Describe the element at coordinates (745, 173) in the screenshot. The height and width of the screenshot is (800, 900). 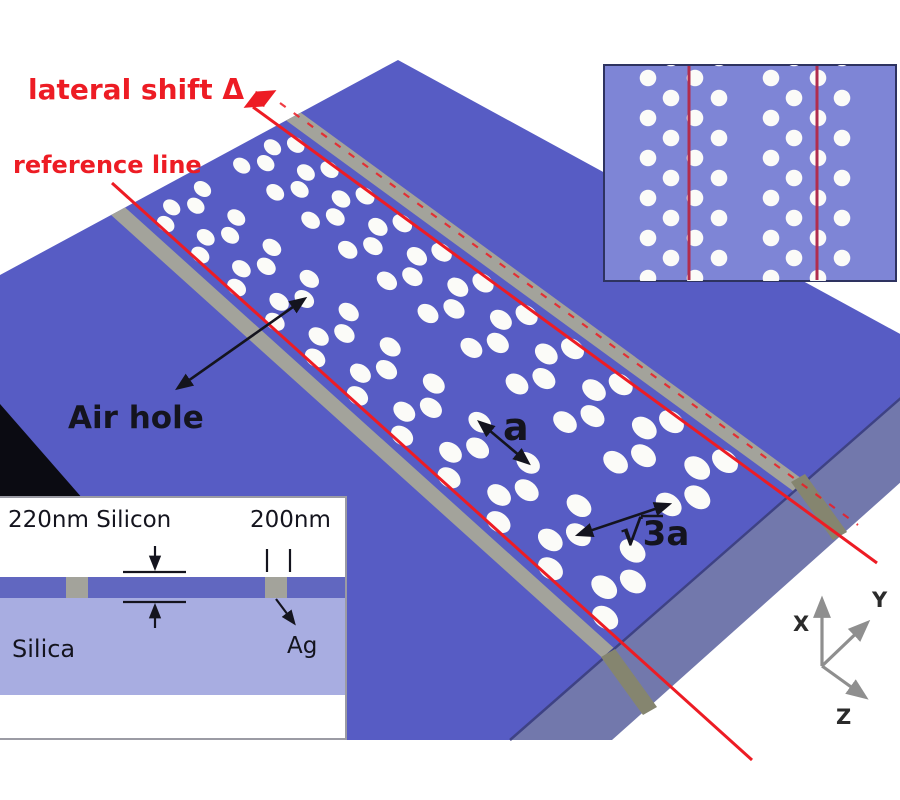
I see `top-view-hole-lattice` at that location.